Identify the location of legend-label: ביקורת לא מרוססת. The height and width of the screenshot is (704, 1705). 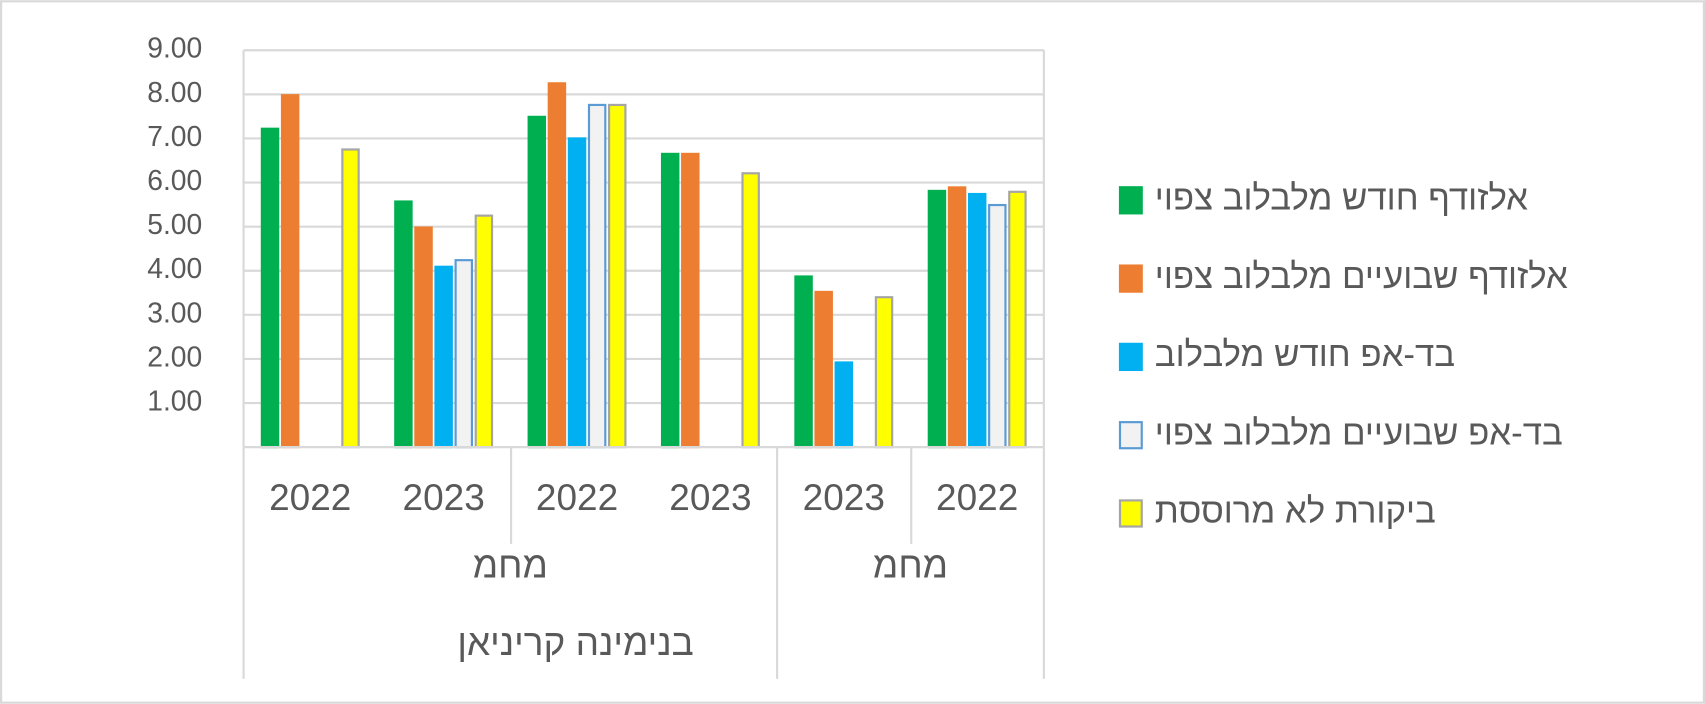
(1295, 512).